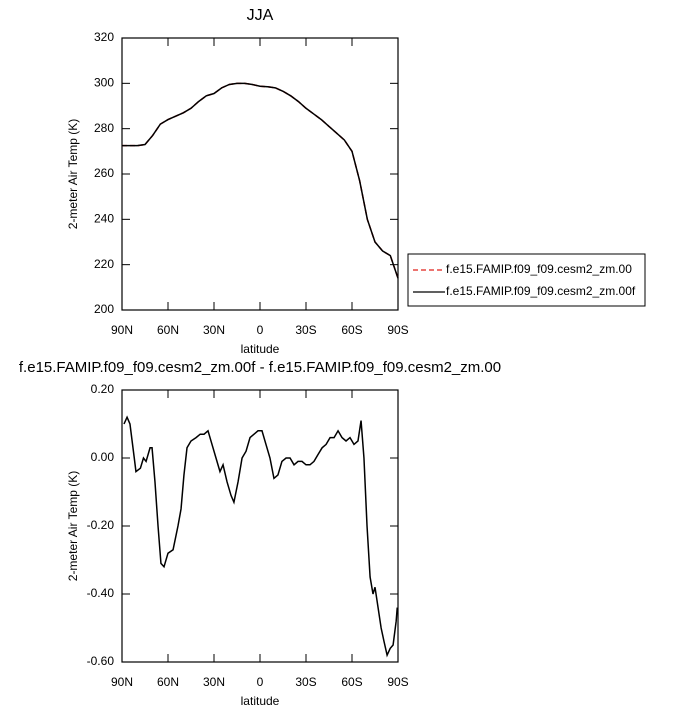  I want to click on y-tick-label: 0.00, so click(103, 457).